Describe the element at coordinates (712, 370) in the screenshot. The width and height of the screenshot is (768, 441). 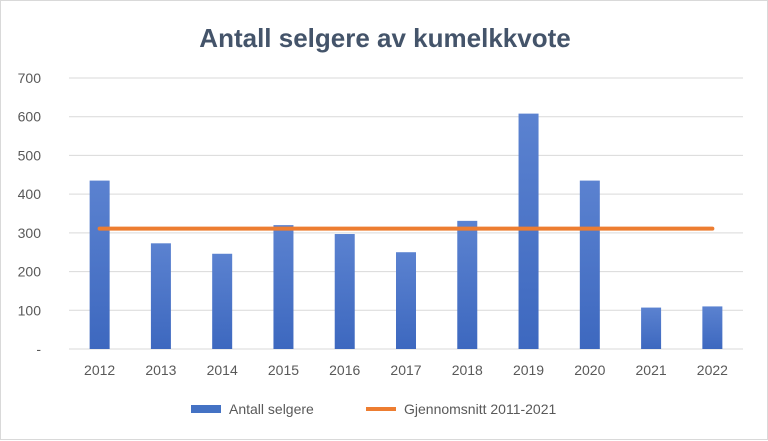
I see `x-tick-label: 2022` at that location.